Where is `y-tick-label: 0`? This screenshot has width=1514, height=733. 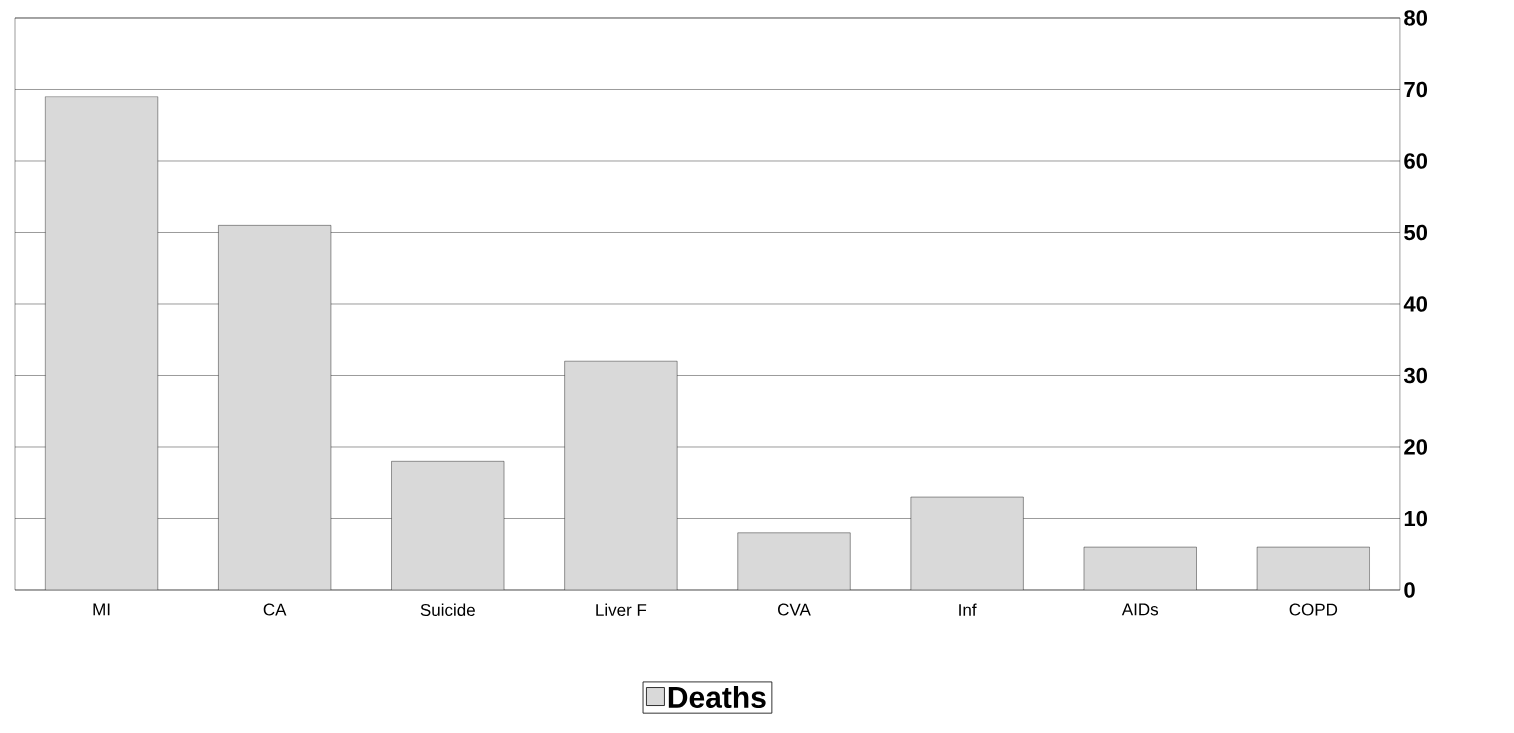 y-tick-label: 0 is located at coordinates (1409, 590).